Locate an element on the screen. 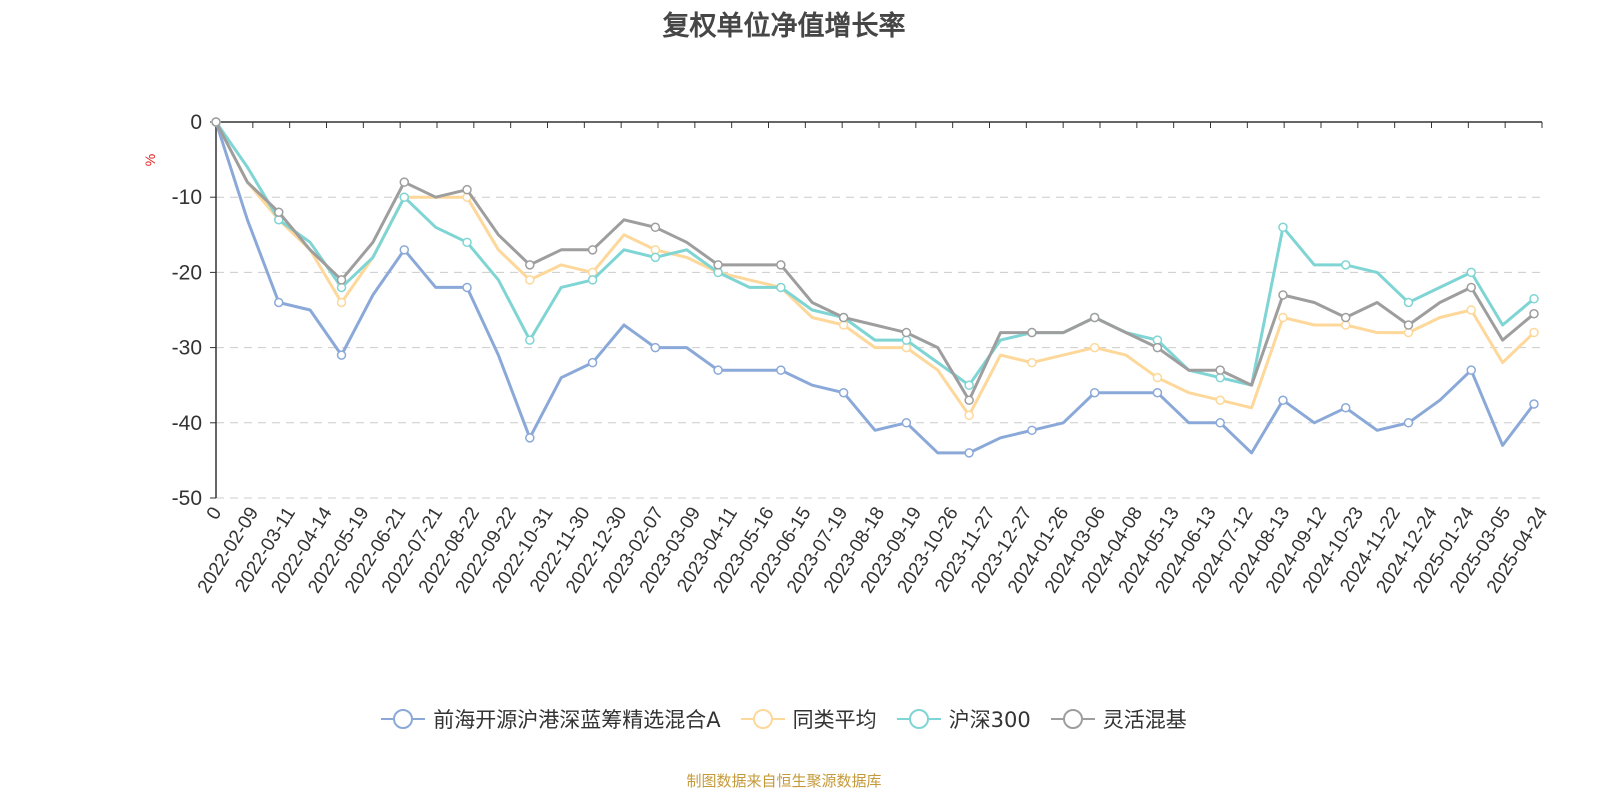  y-tick-label: -20 is located at coordinates (187, 272).